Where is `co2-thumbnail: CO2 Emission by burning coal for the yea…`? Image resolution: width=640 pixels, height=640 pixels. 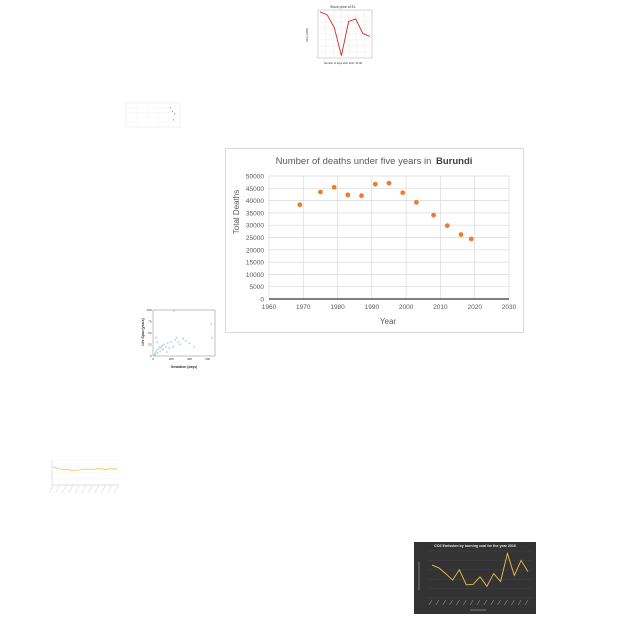 co2-thumbnail: CO2 Emission by burning coal for the yea… is located at coordinates (475, 578).